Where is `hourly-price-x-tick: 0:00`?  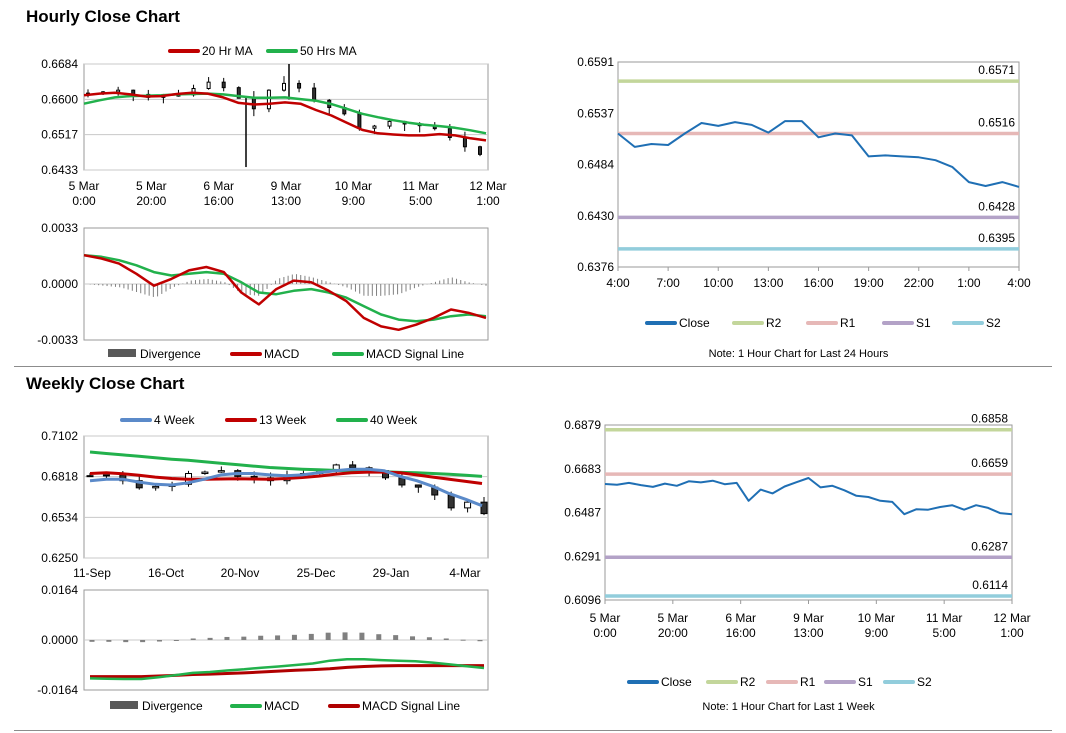 hourly-price-x-tick: 0:00 is located at coordinates (84, 201).